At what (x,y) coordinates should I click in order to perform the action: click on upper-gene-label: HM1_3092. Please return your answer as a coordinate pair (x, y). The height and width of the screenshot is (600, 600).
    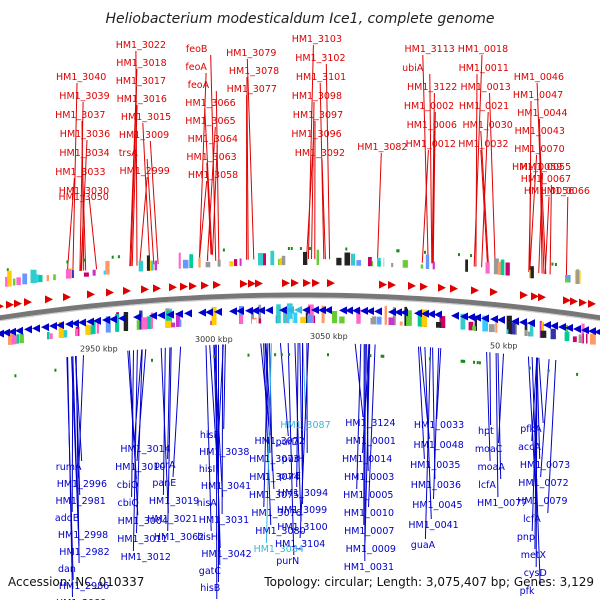
    Looking at the image, I should click on (320, 153).